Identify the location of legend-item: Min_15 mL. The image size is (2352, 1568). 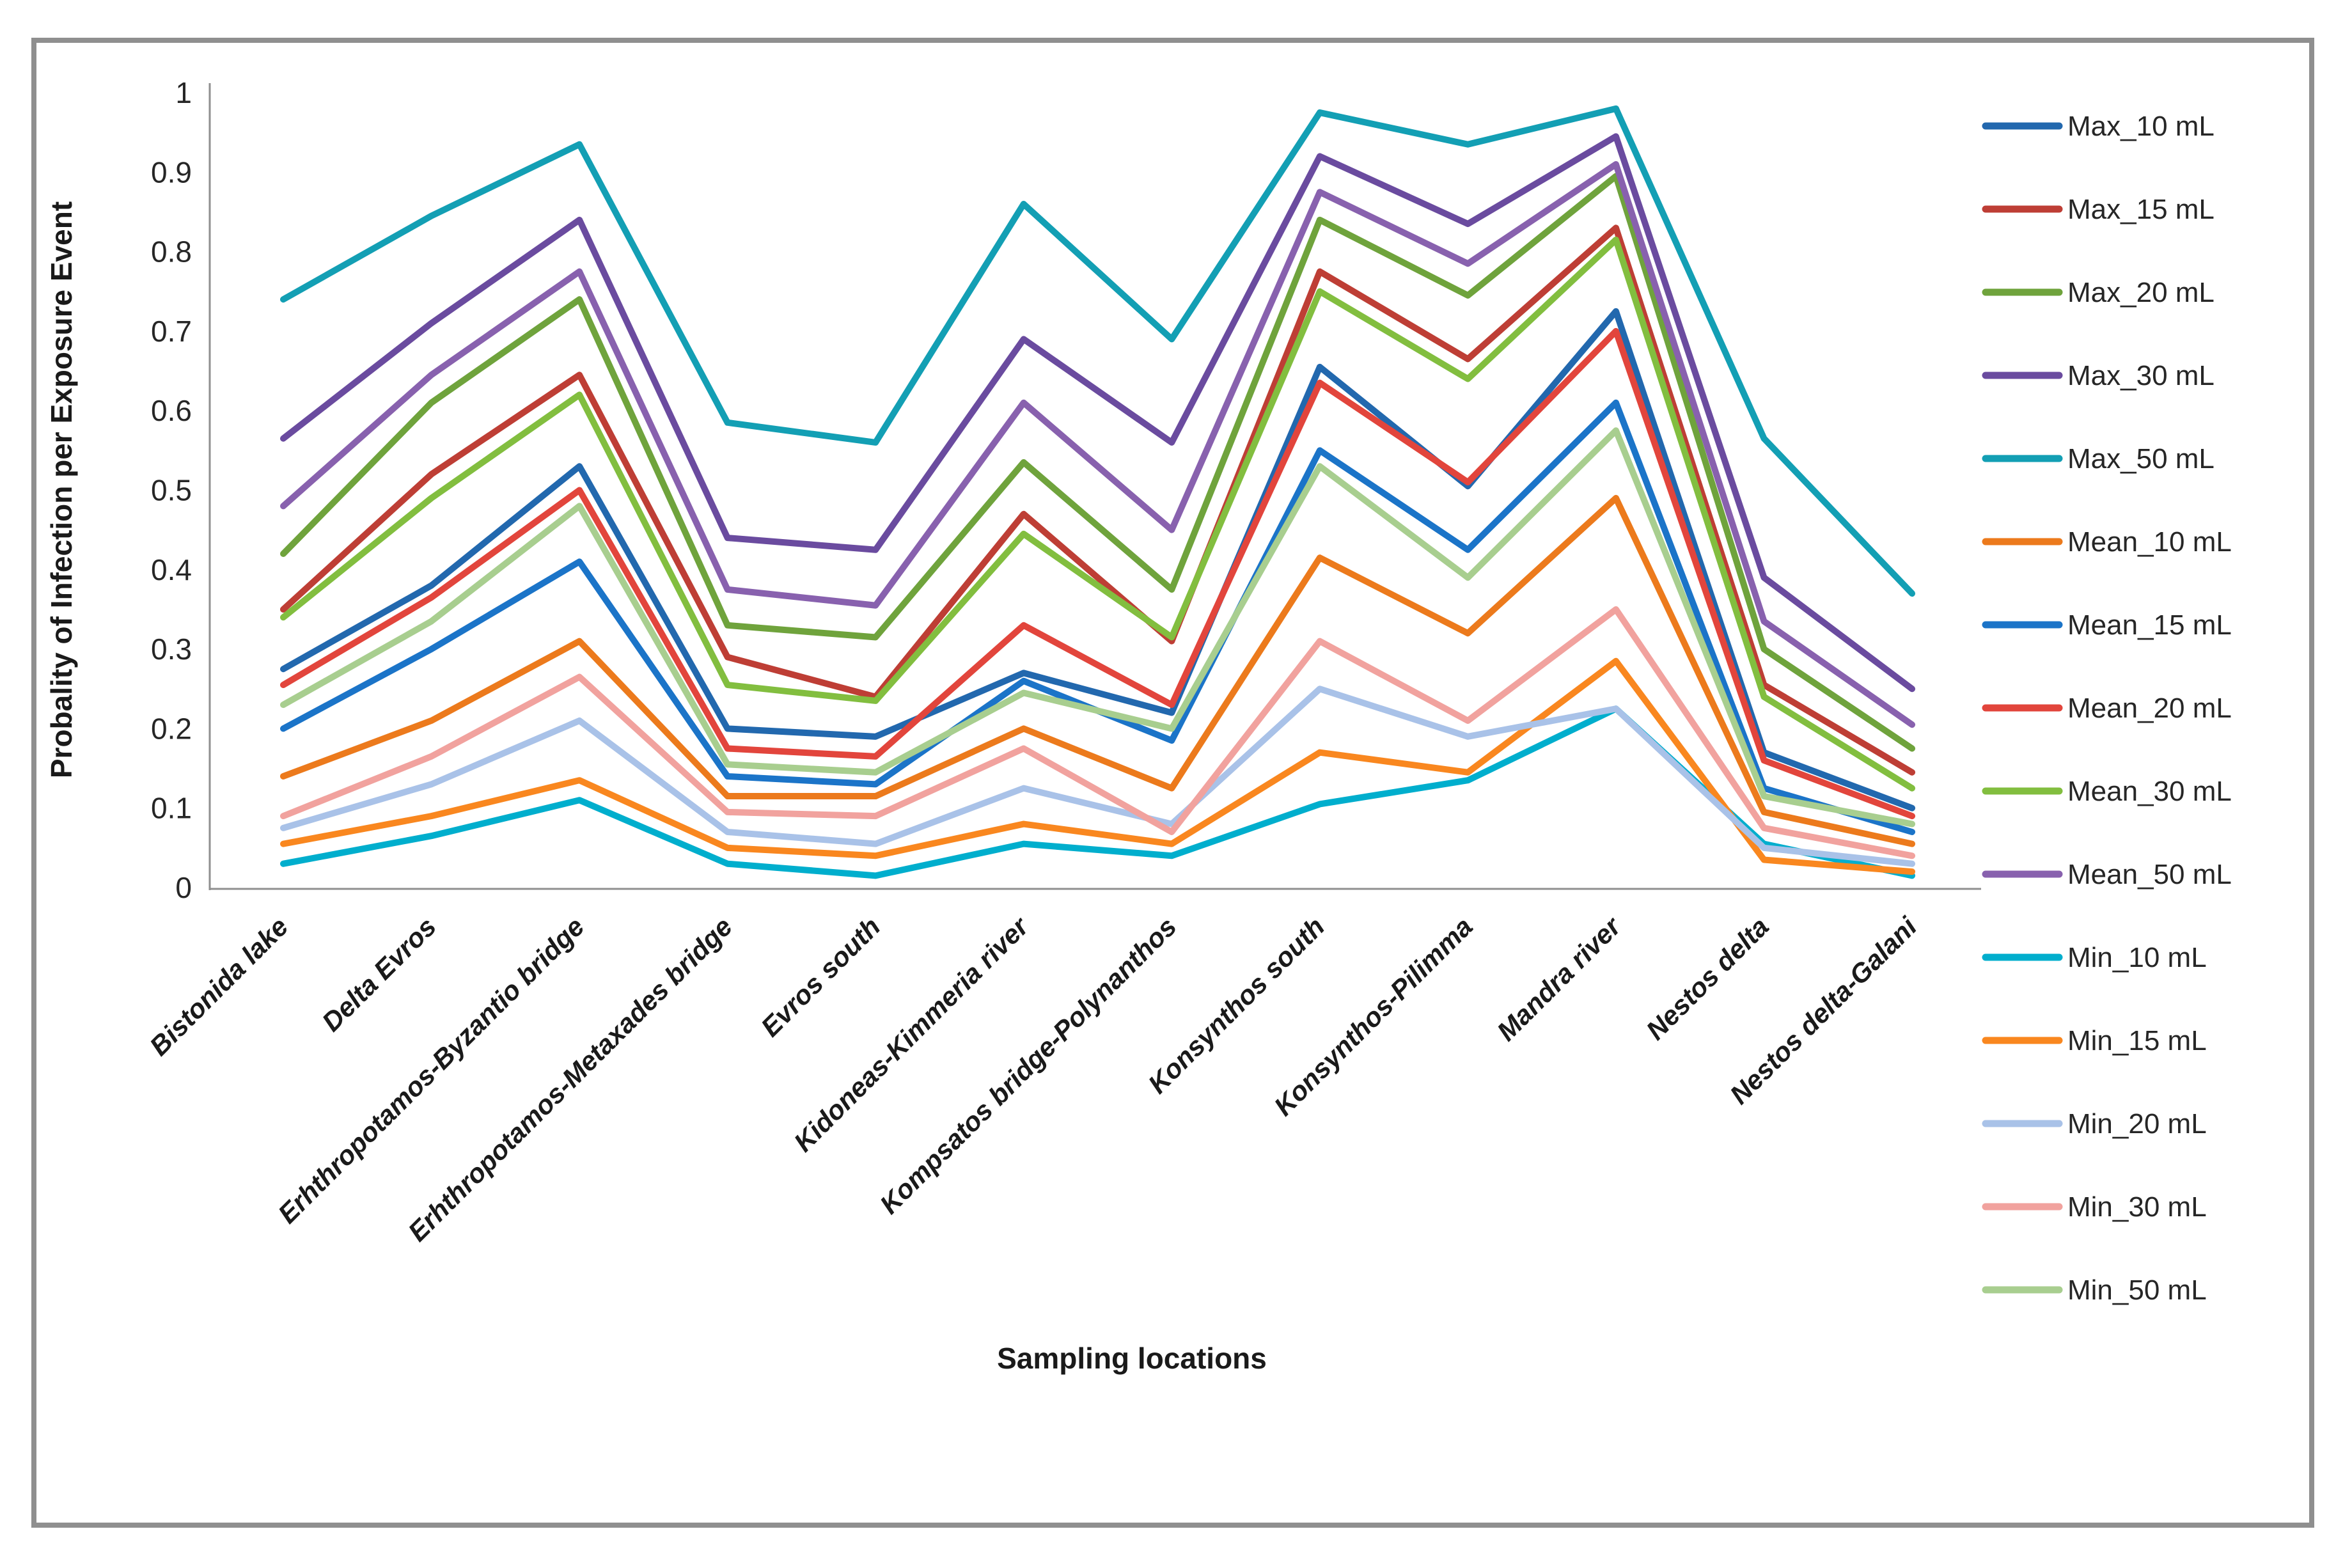
(2094, 1040).